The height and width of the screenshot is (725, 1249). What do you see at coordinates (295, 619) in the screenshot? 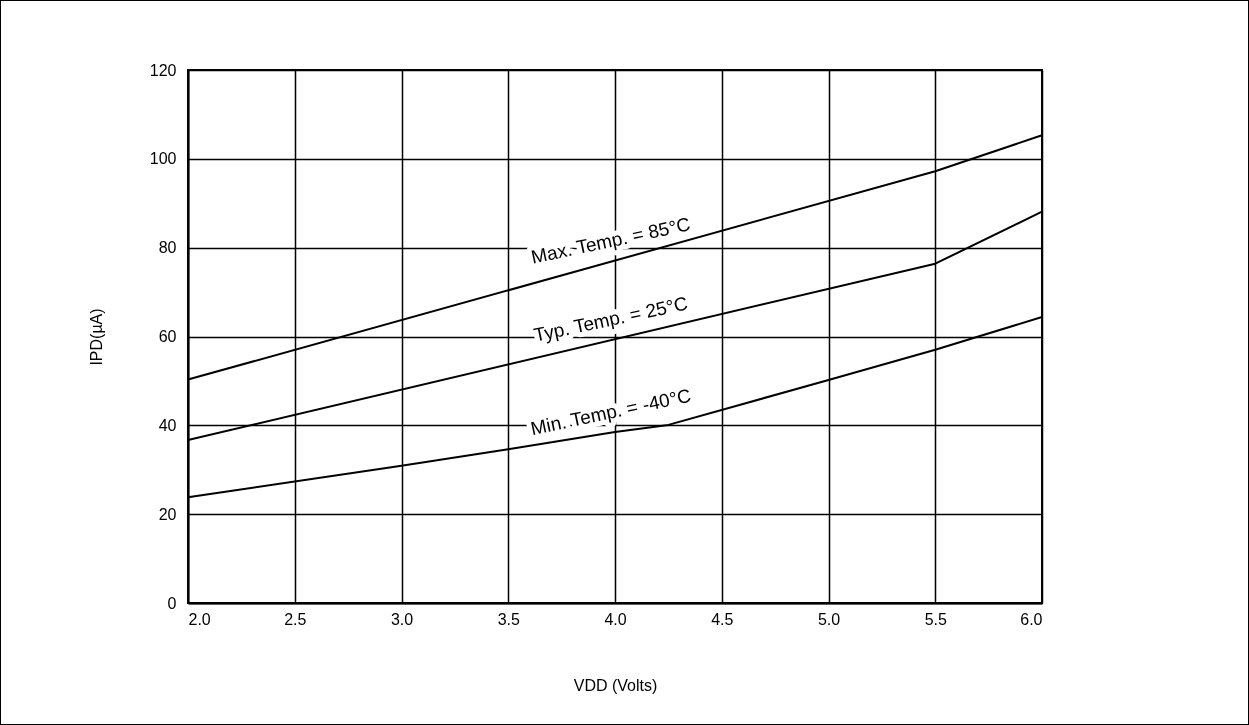
I see `x-tick-label: 2.5` at bounding box center [295, 619].